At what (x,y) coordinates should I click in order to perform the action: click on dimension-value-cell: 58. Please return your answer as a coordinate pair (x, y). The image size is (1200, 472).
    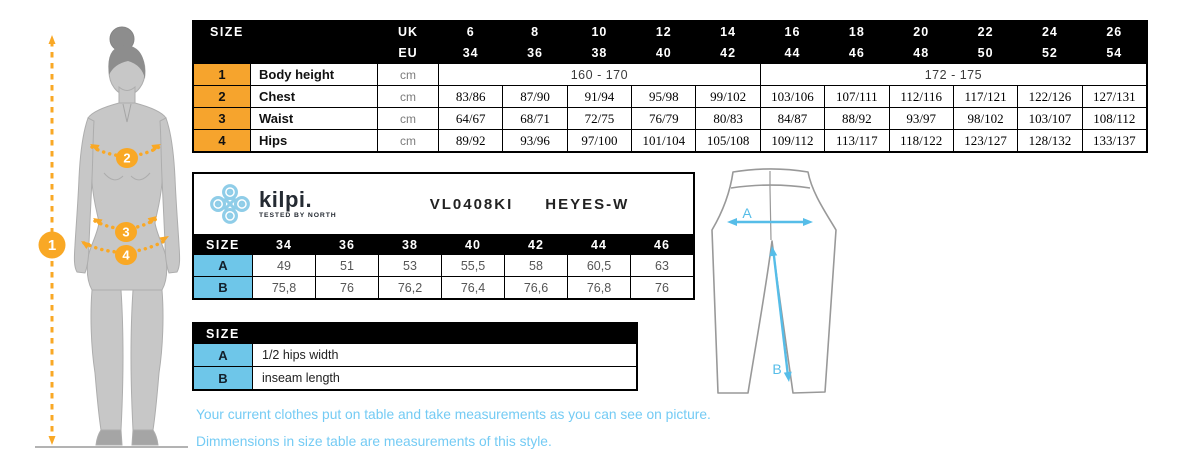
    Looking at the image, I should click on (536, 265).